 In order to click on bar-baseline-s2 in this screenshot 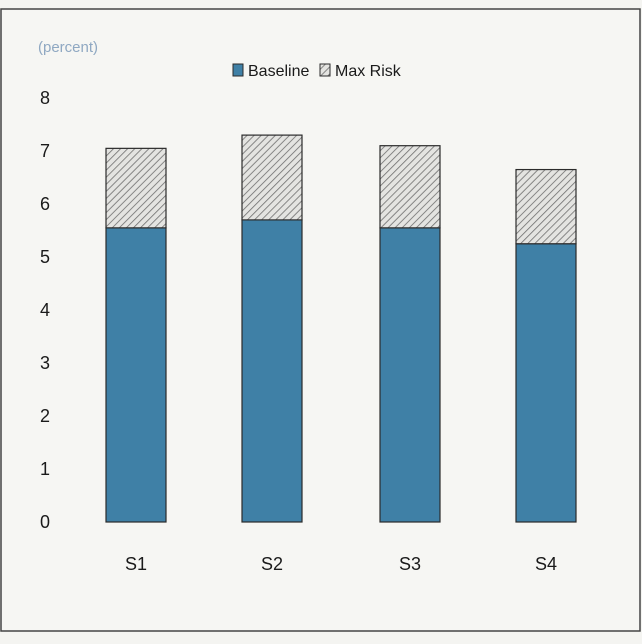, I will do `click(272, 371)`.